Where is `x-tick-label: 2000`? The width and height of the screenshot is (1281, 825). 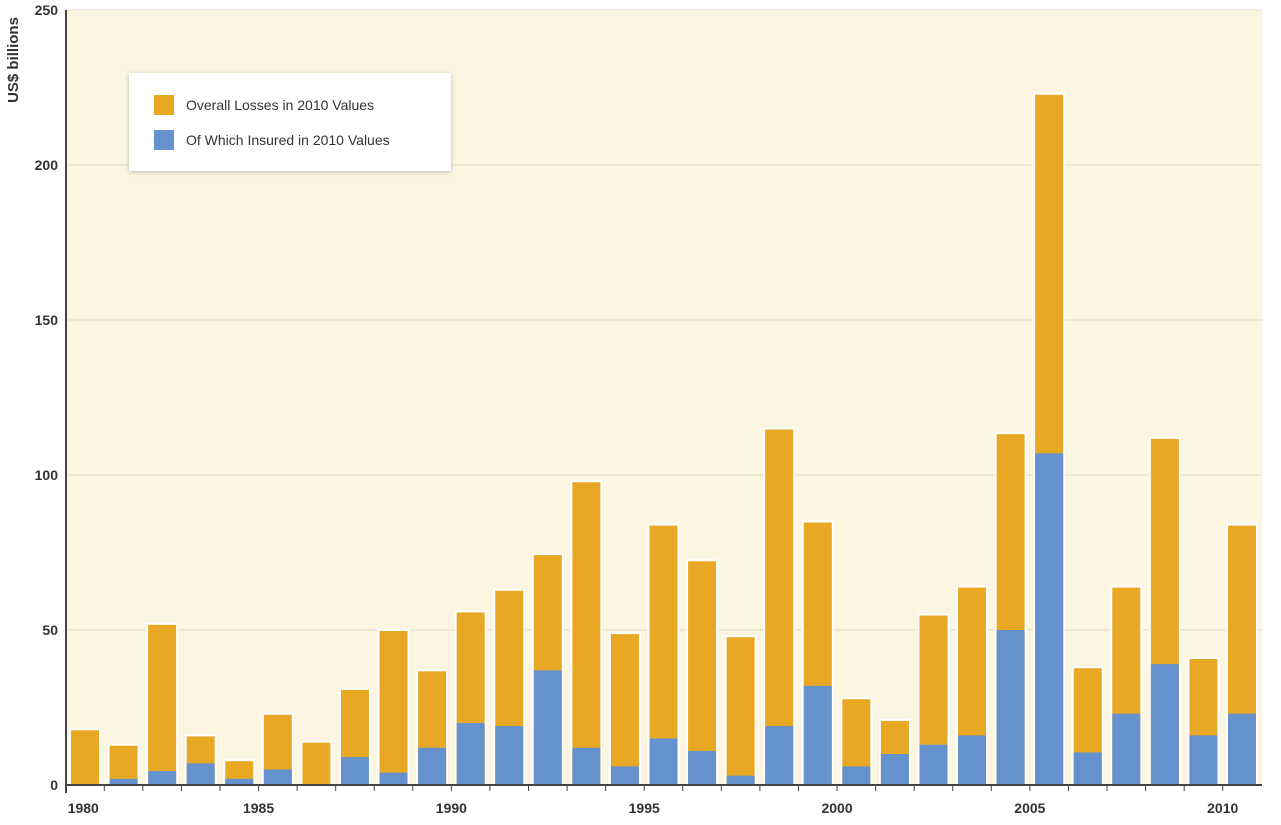
x-tick-label: 2000 is located at coordinates (836, 808).